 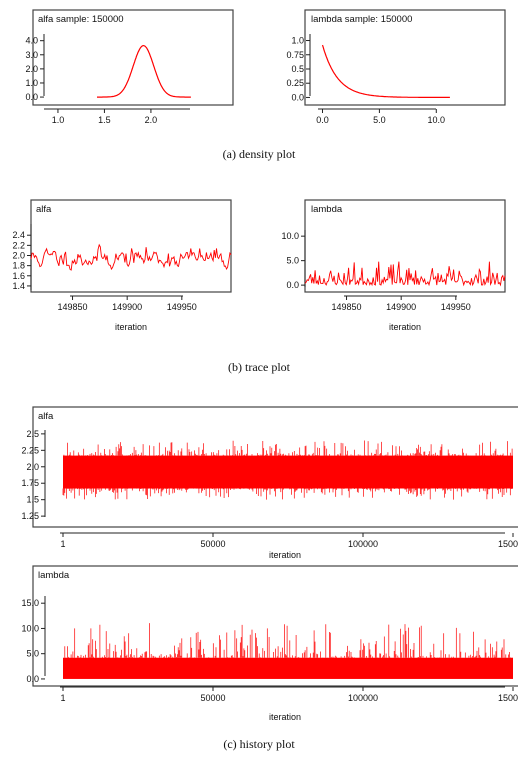 I want to click on x-tick-label: 2.0, so click(x=151, y=120).